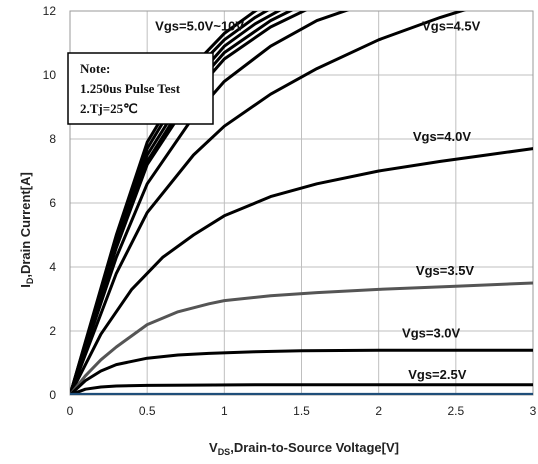 This screenshot has width=538, height=464. What do you see at coordinates (437, 374) in the screenshot?
I see `series-label-5: Vgs=2.5V` at bounding box center [437, 374].